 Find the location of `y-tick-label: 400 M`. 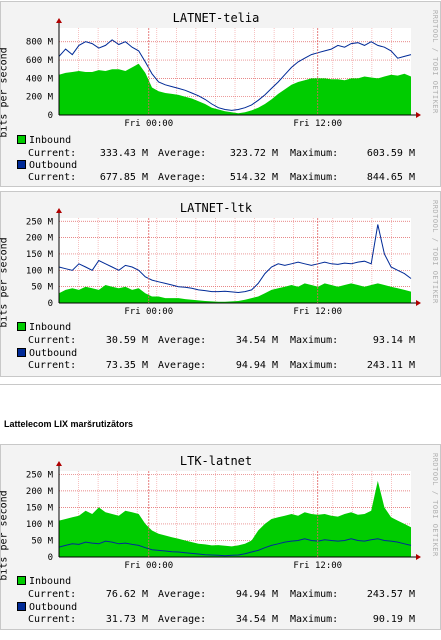

y-tick-label: 400 M is located at coordinates (40, 79).